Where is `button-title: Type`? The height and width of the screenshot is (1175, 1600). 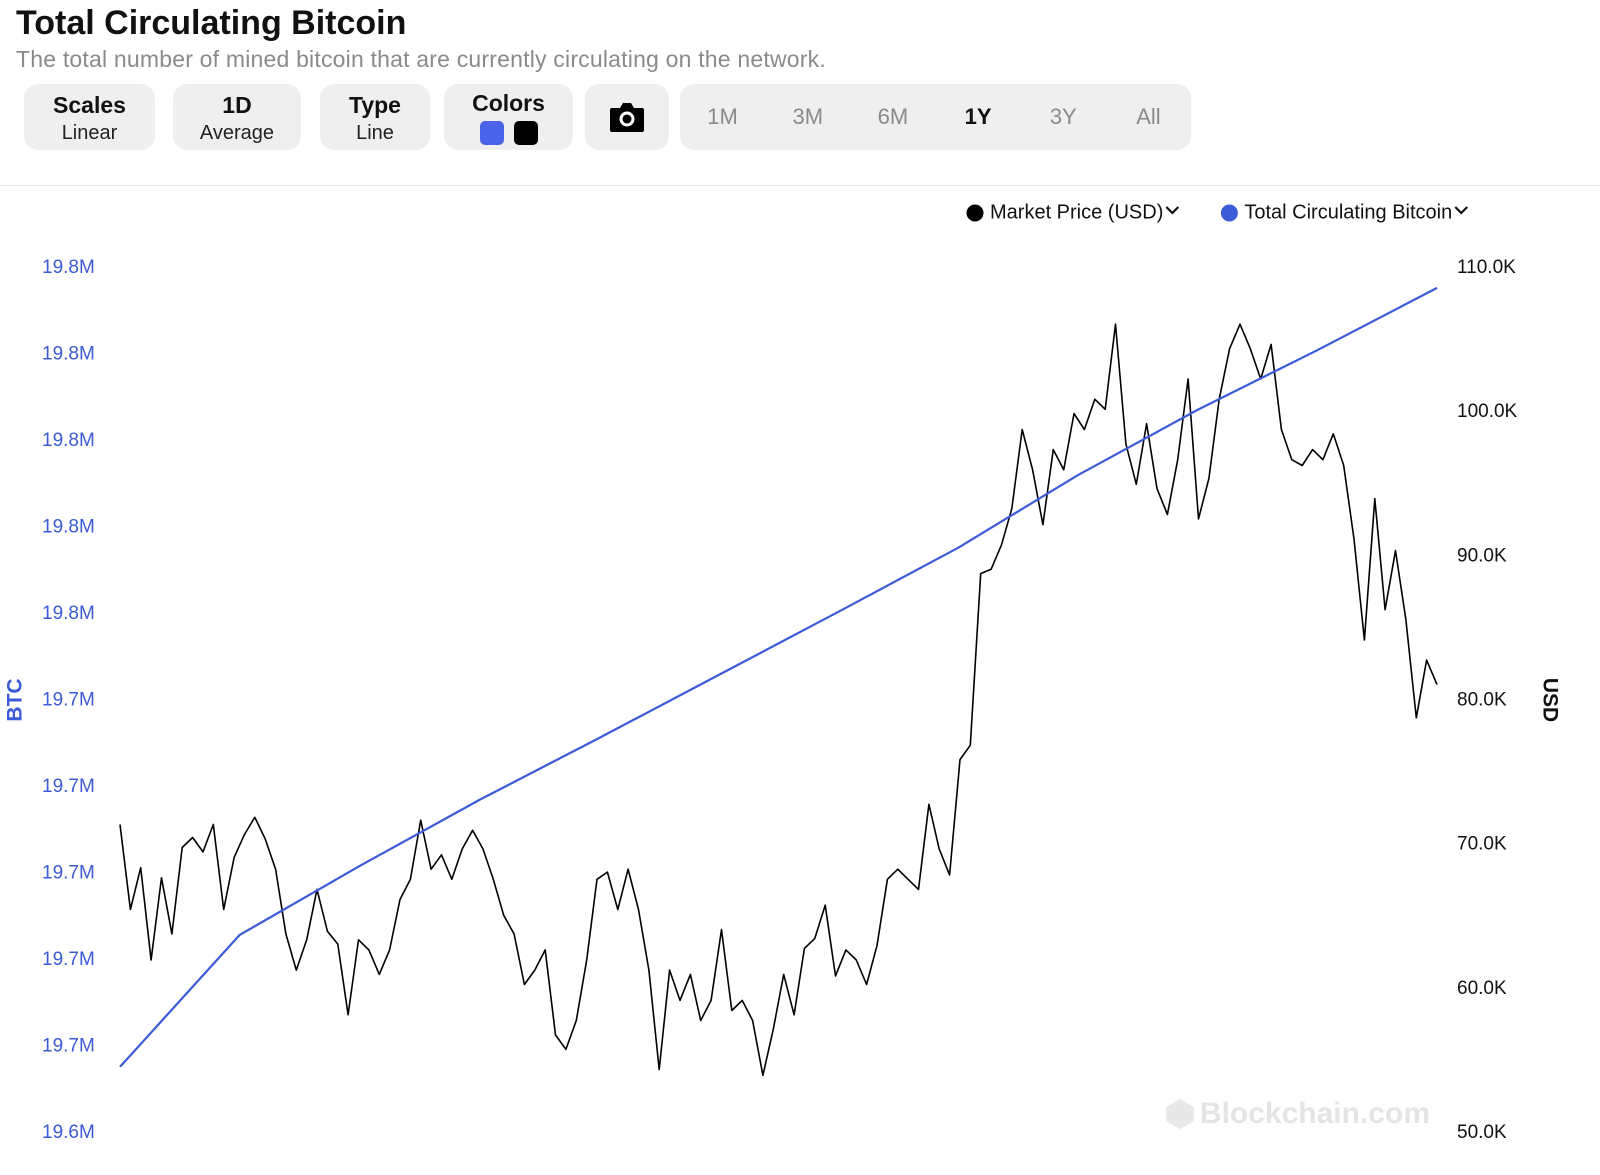
button-title: Type is located at coordinates (375, 105).